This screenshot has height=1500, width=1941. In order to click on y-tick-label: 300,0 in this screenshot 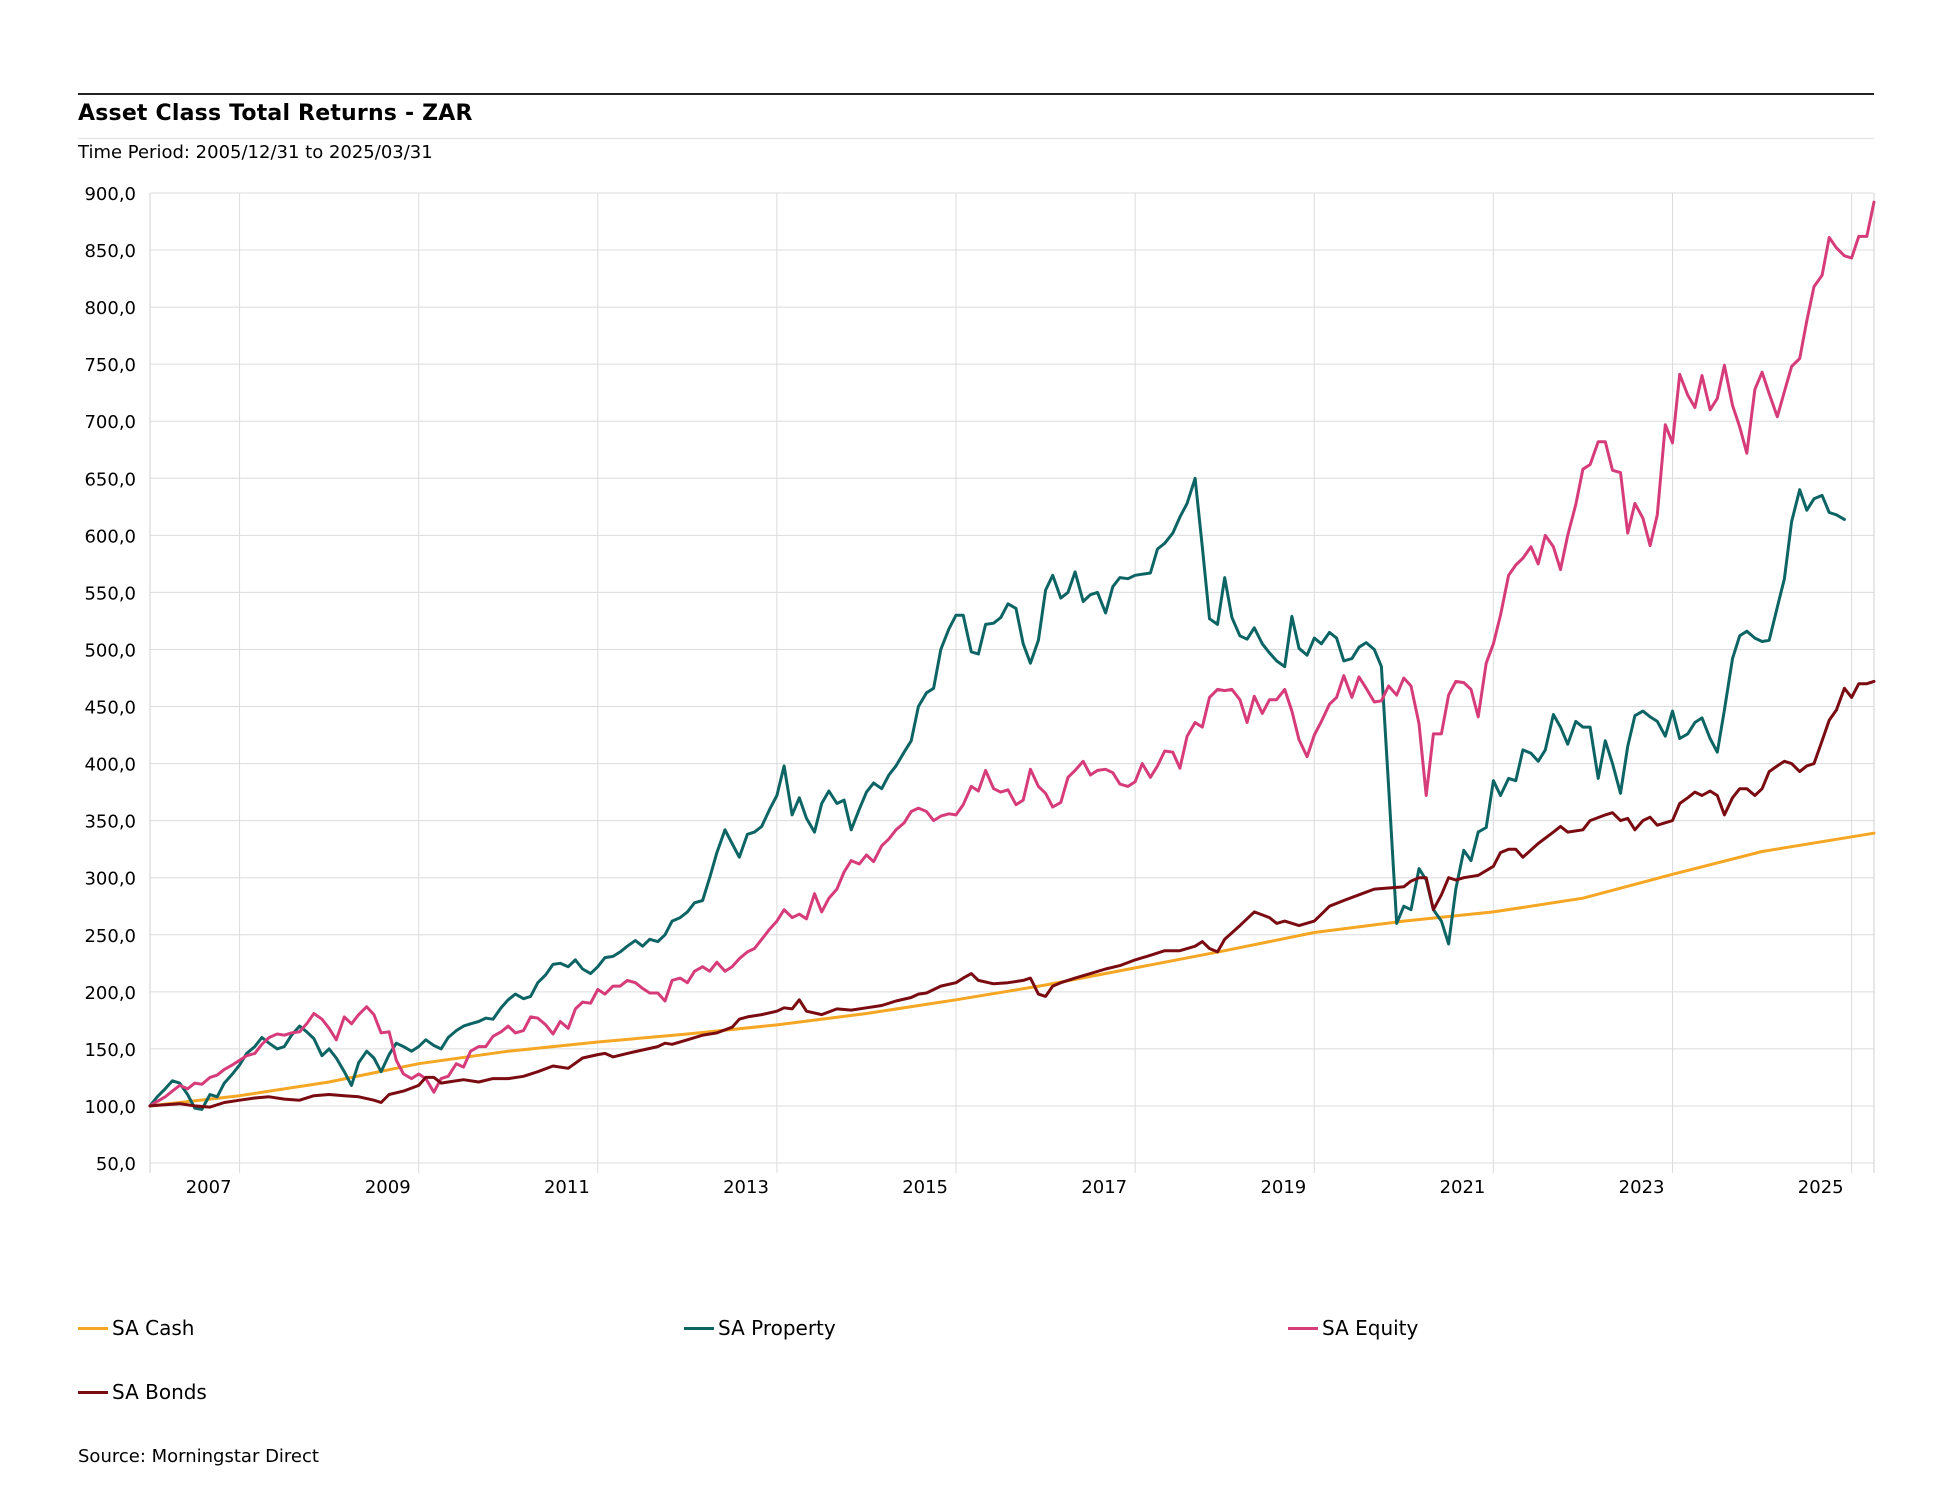, I will do `click(110, 879)`.